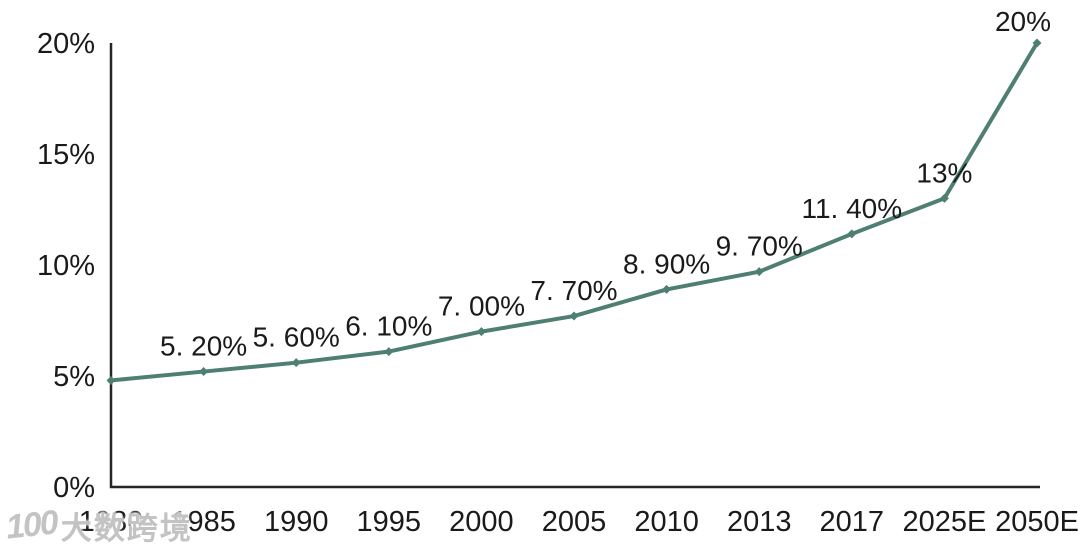  Describe the element at coordinates (852, 522) in the screenshot. I see `x-axis-tick-label: 2017` at that location.